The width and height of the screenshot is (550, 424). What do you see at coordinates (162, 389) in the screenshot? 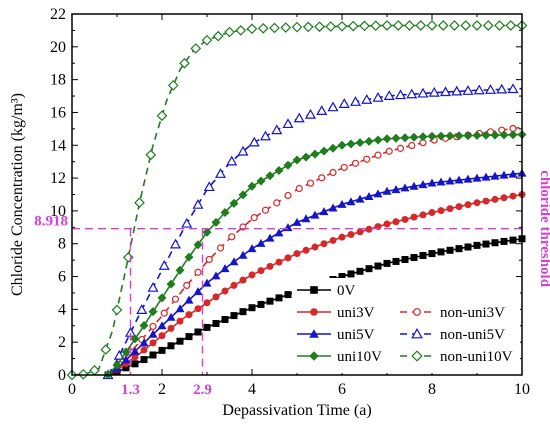
I see `x-tick-label: 2` at bounding box center [162, 389].